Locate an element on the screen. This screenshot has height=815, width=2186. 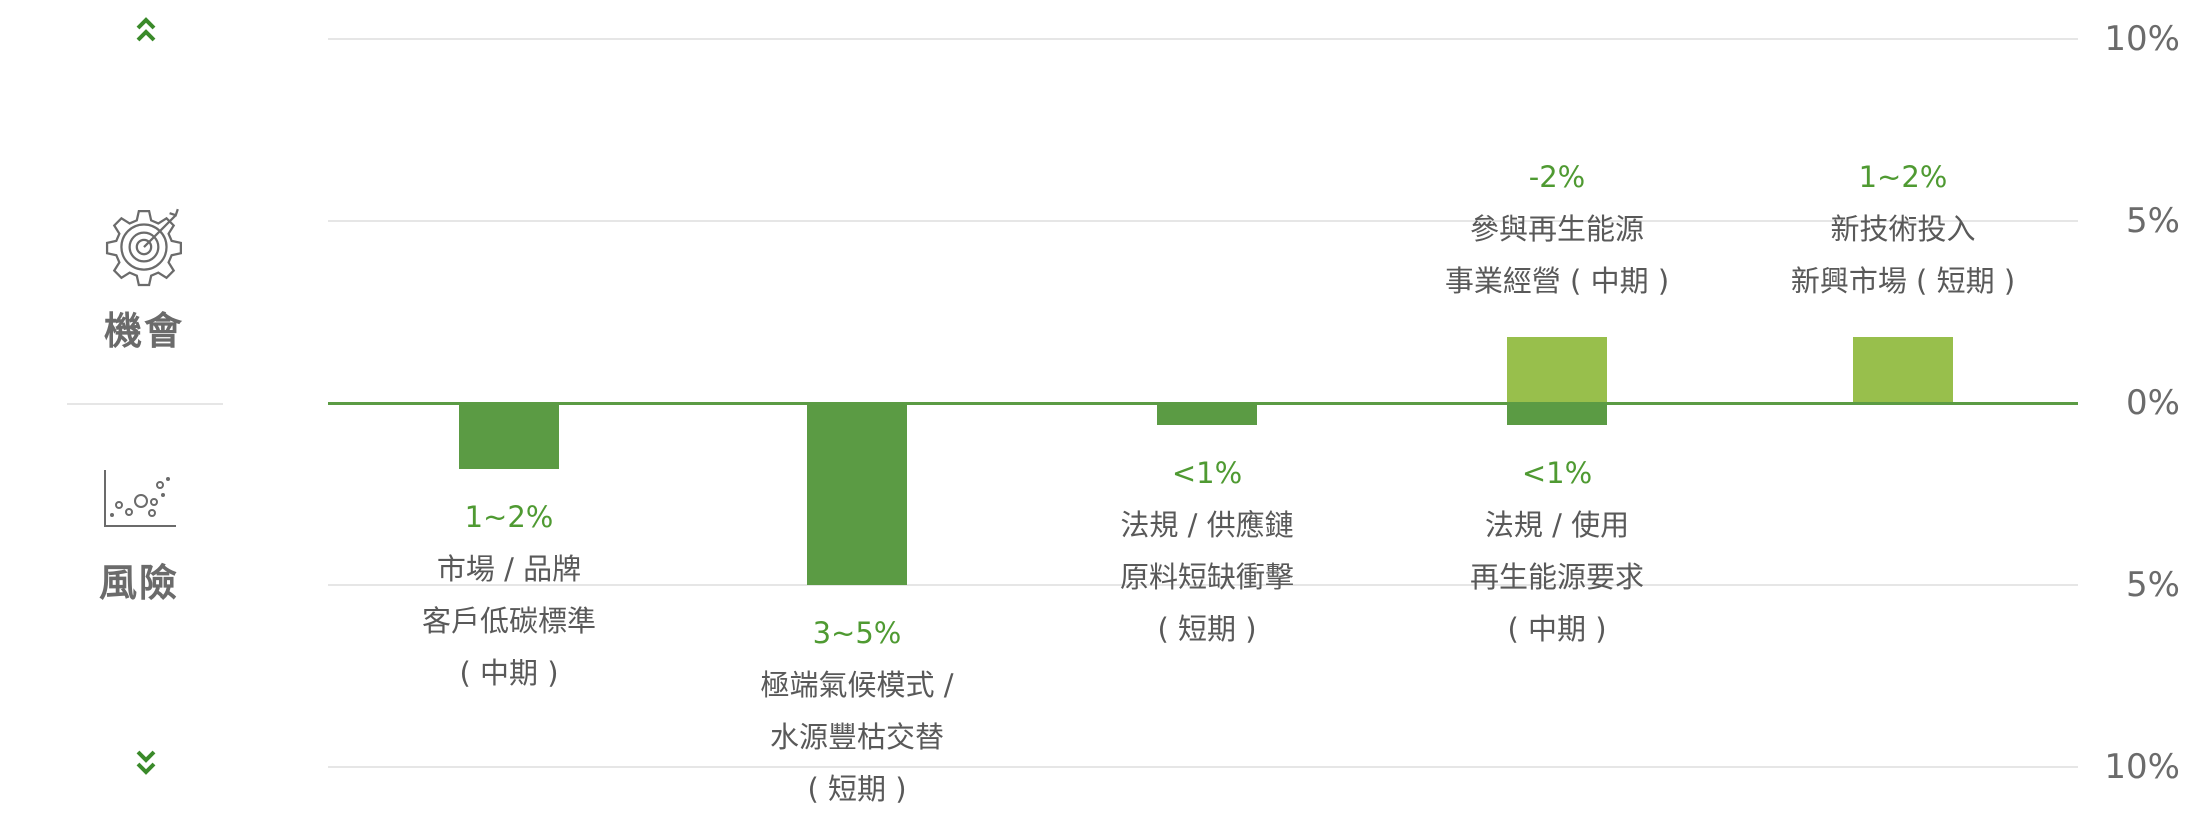
category-label-line: 參與再生能源 is located at coordinates (1556, 229).